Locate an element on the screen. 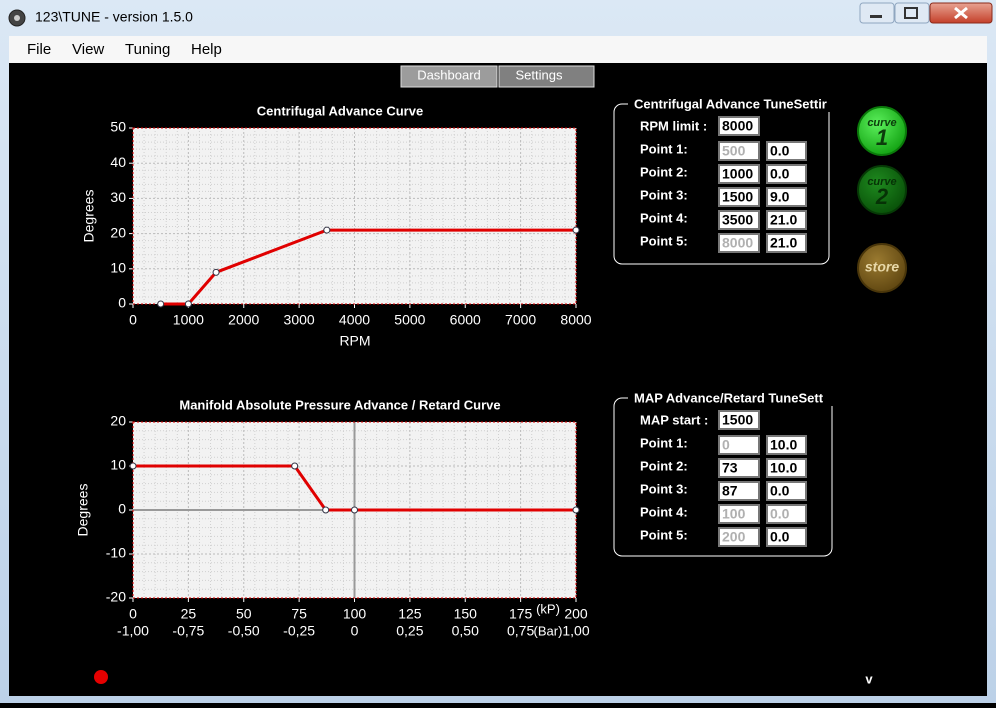 The width and height of the screenshot is (996, 708). input-value: 200 is located at coordinates (734, 537).